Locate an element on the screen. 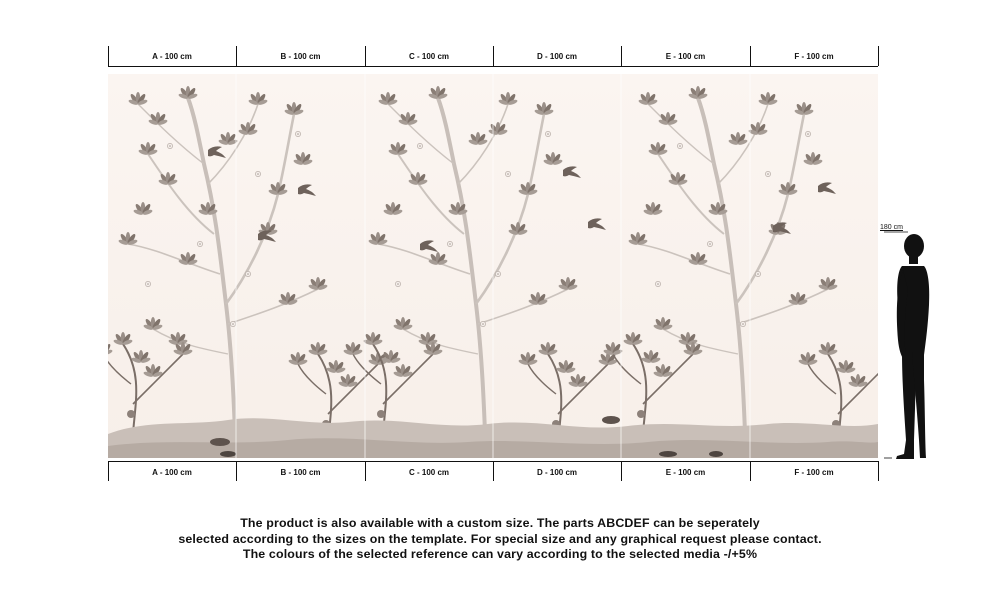  panel-label-bottom-f: F - 100 cm is located at coordinates (814, 472).